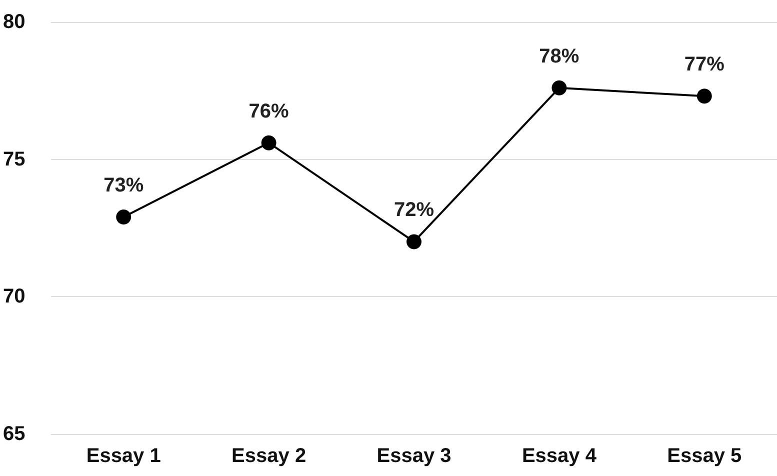  I want to click on data-label: 78%, so click(559, 56).